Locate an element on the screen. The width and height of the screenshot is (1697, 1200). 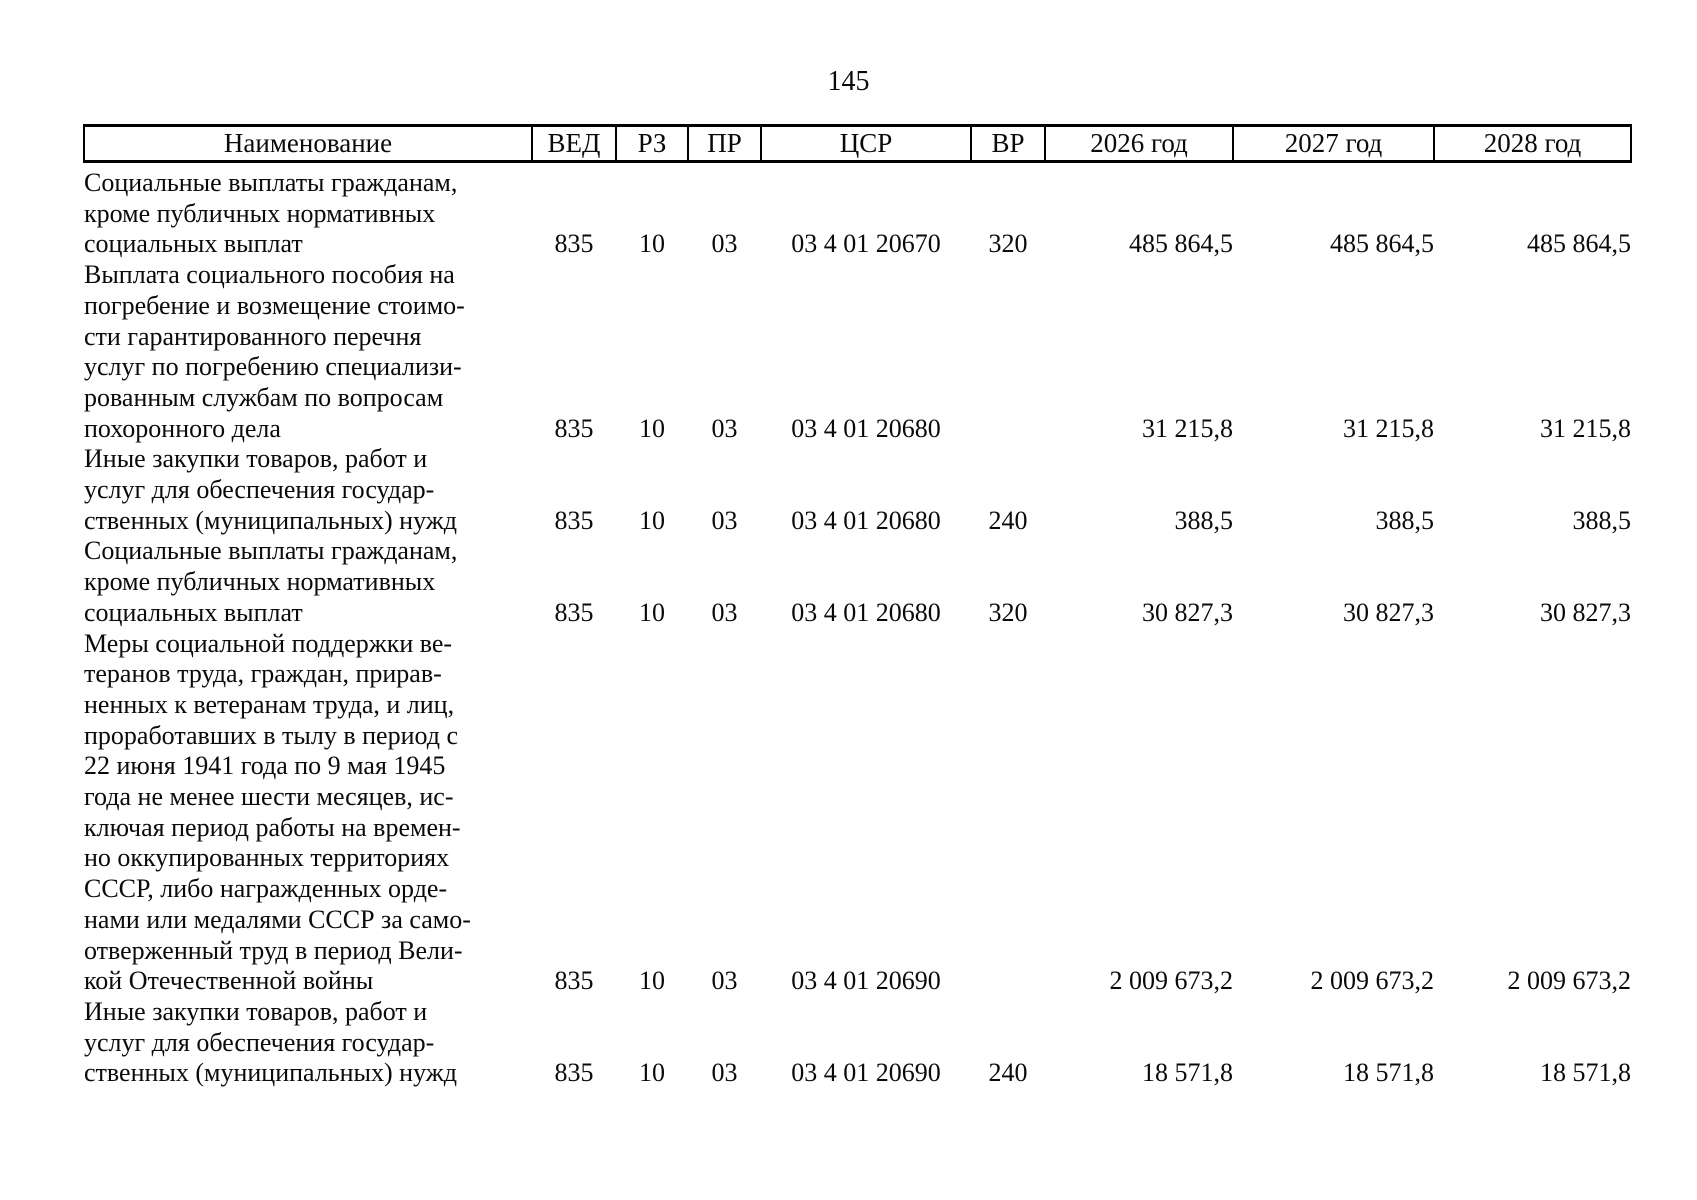
column-header-csr: ЦСР is located at coordinates (866, 143).